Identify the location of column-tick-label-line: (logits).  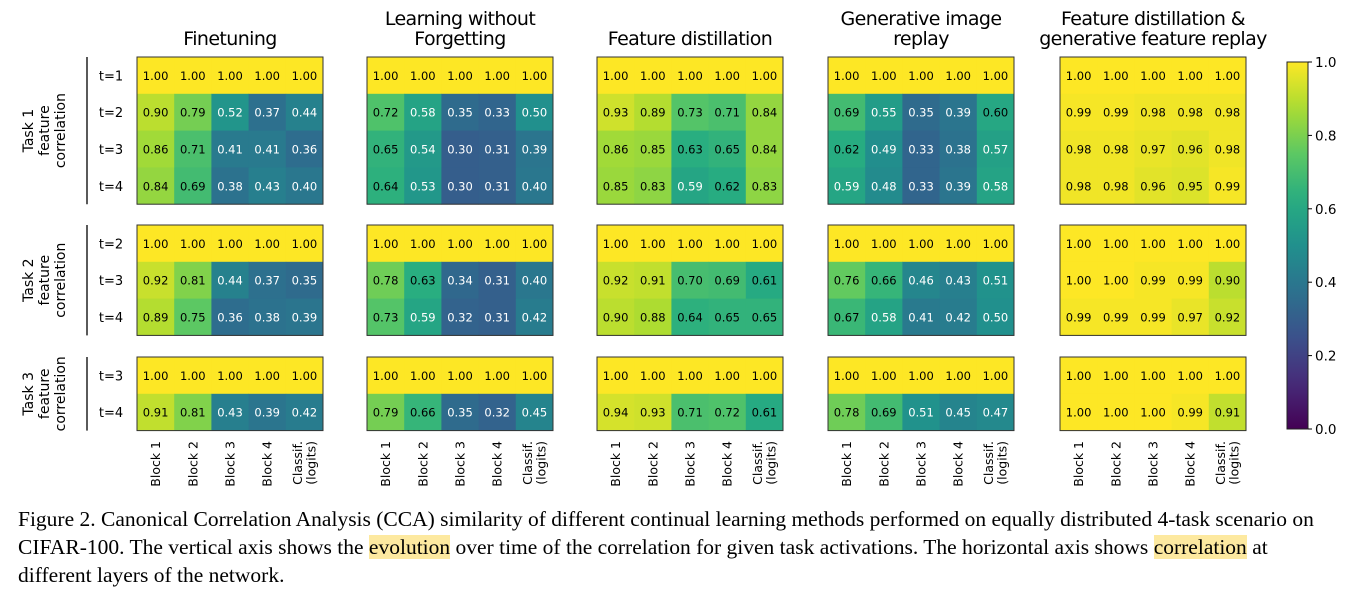
(771, 463).